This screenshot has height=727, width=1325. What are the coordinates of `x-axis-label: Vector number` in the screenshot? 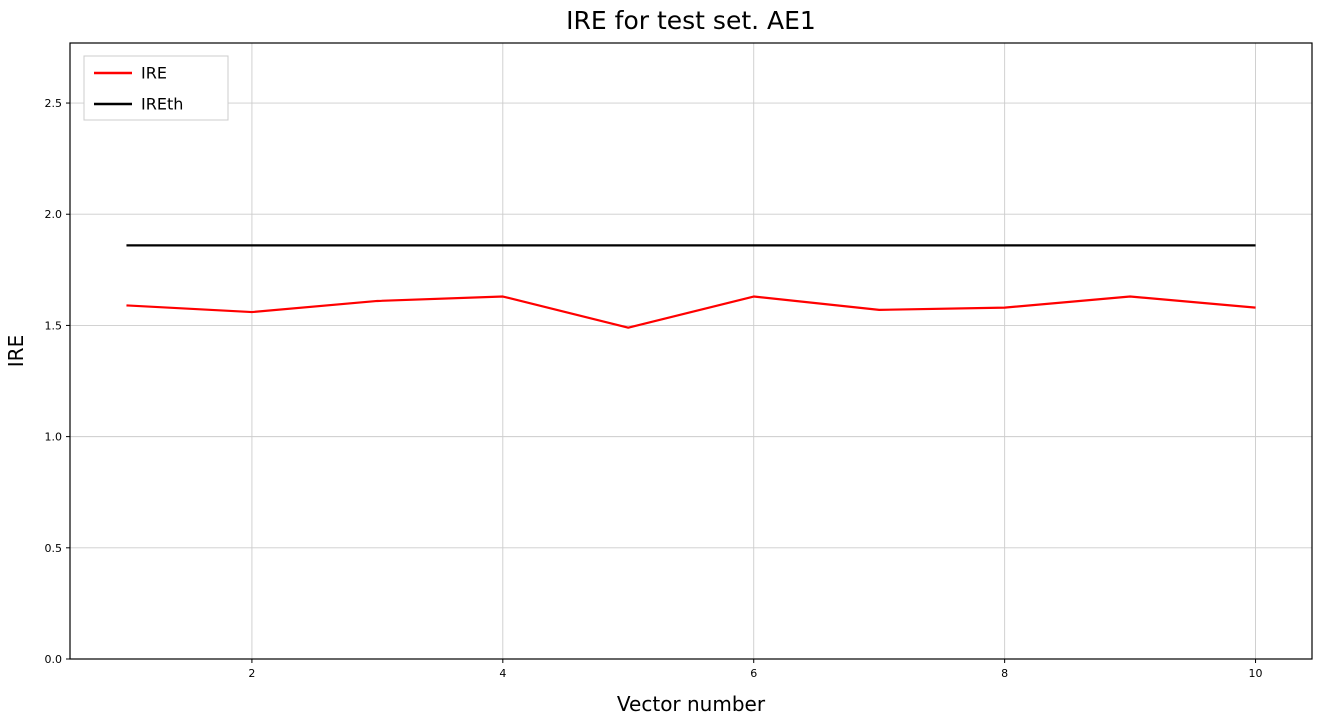 It's located at (691, 704).